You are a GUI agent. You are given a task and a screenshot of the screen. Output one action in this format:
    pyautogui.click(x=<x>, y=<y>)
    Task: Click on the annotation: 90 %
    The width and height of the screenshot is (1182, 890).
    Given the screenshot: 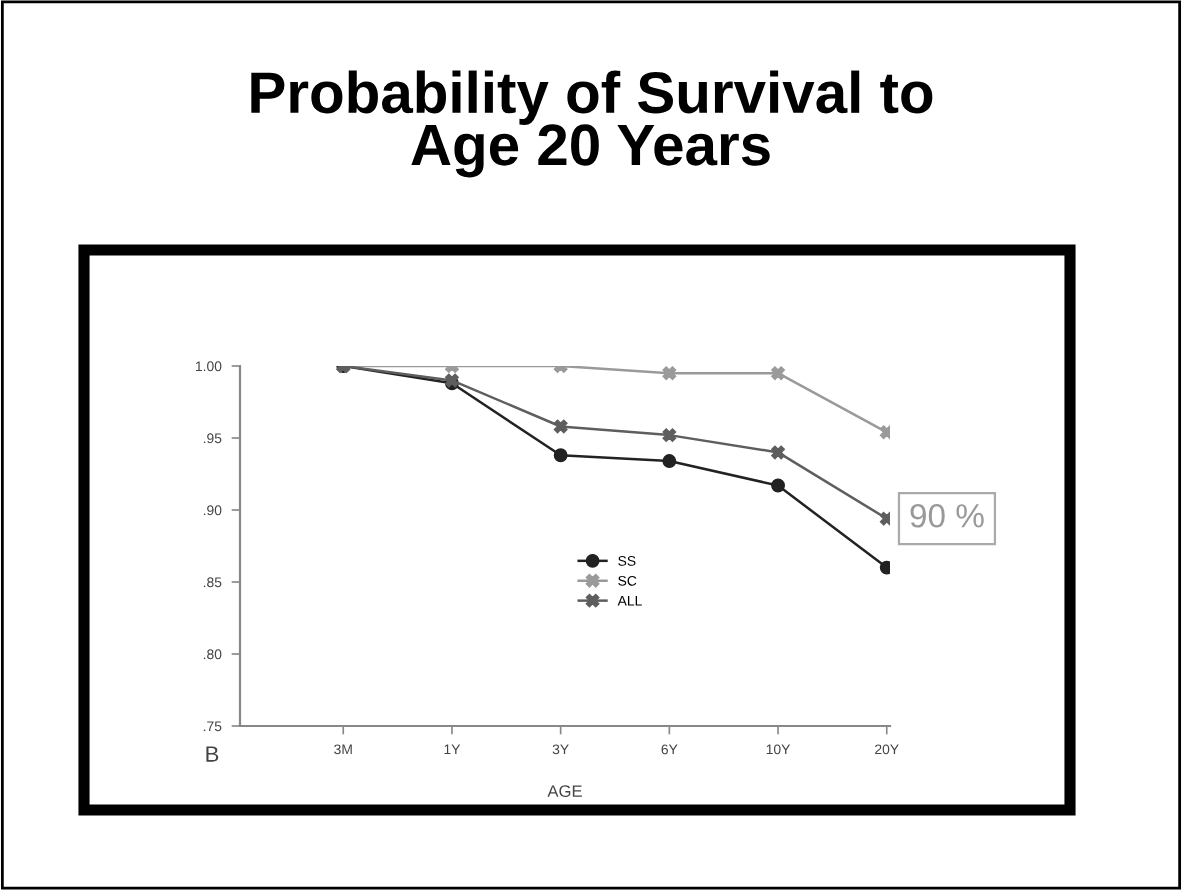 What is the action you would take?
    pyautogui.click(x=947, y=515)
    